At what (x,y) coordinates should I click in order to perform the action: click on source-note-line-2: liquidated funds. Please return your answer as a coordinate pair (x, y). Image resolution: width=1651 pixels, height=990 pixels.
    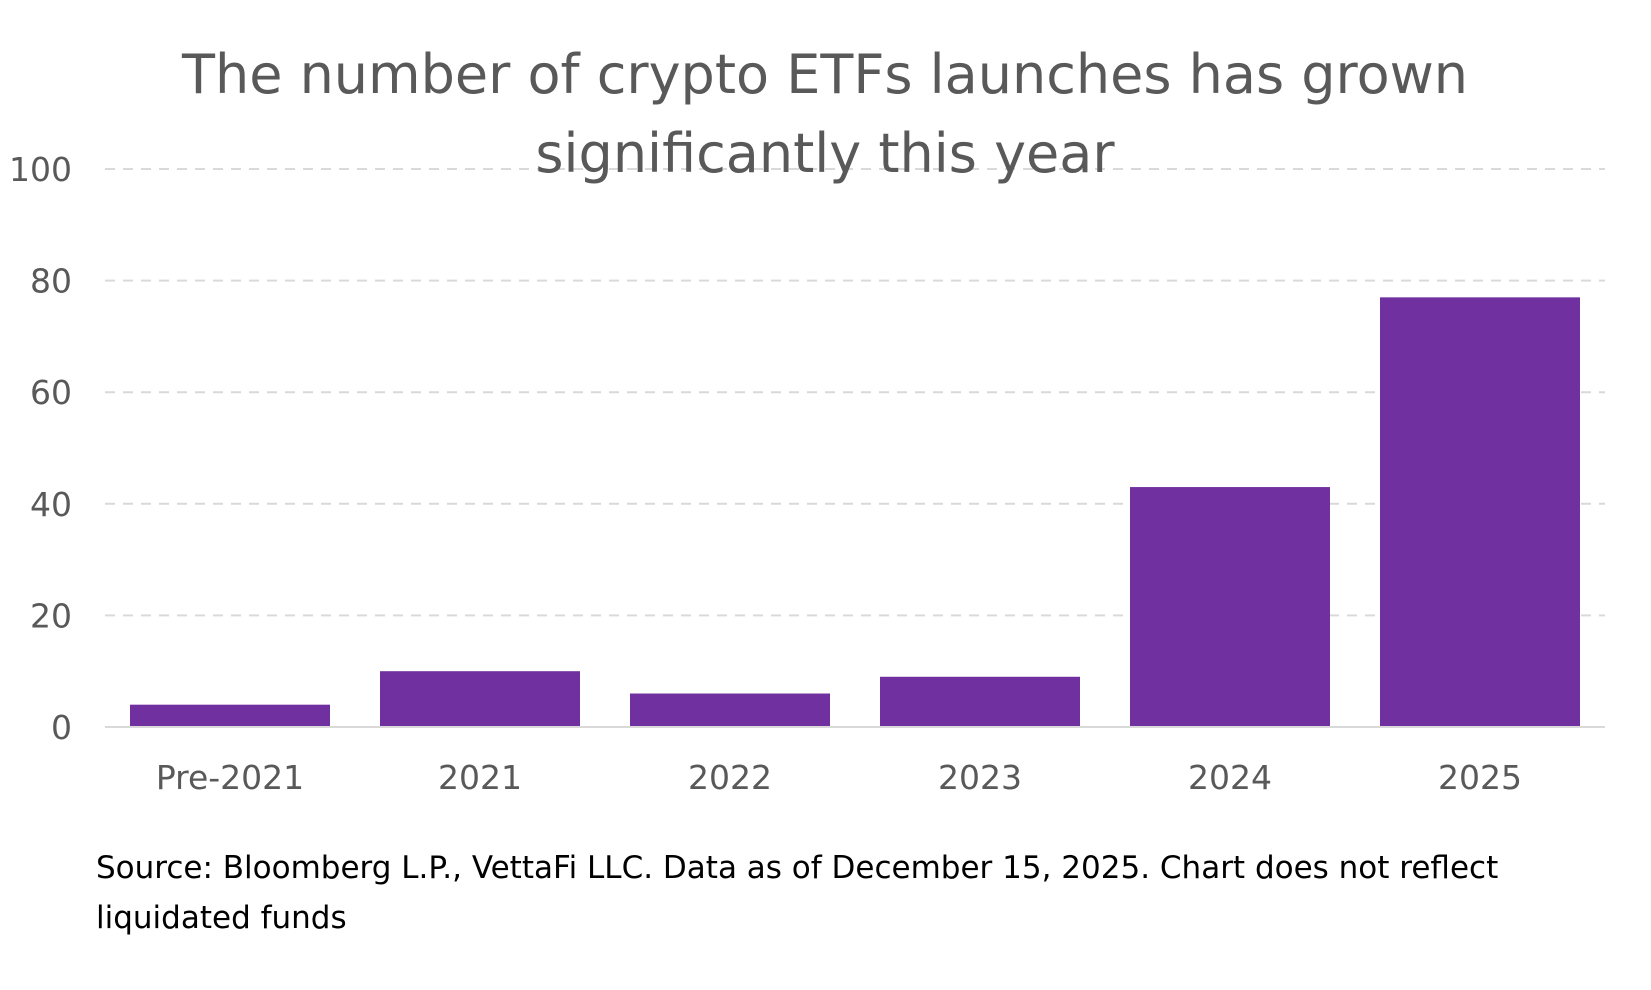
    Looking at the image, I should click on (221, 918).